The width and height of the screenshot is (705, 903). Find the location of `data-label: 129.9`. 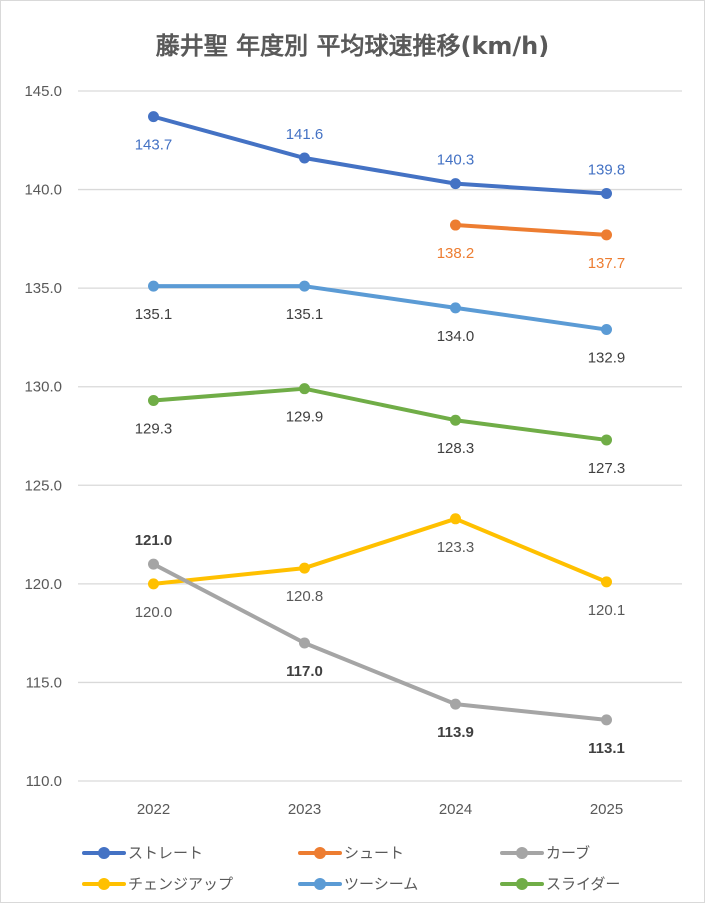

data-label: 129.9 is located at coordinates (305, 417).